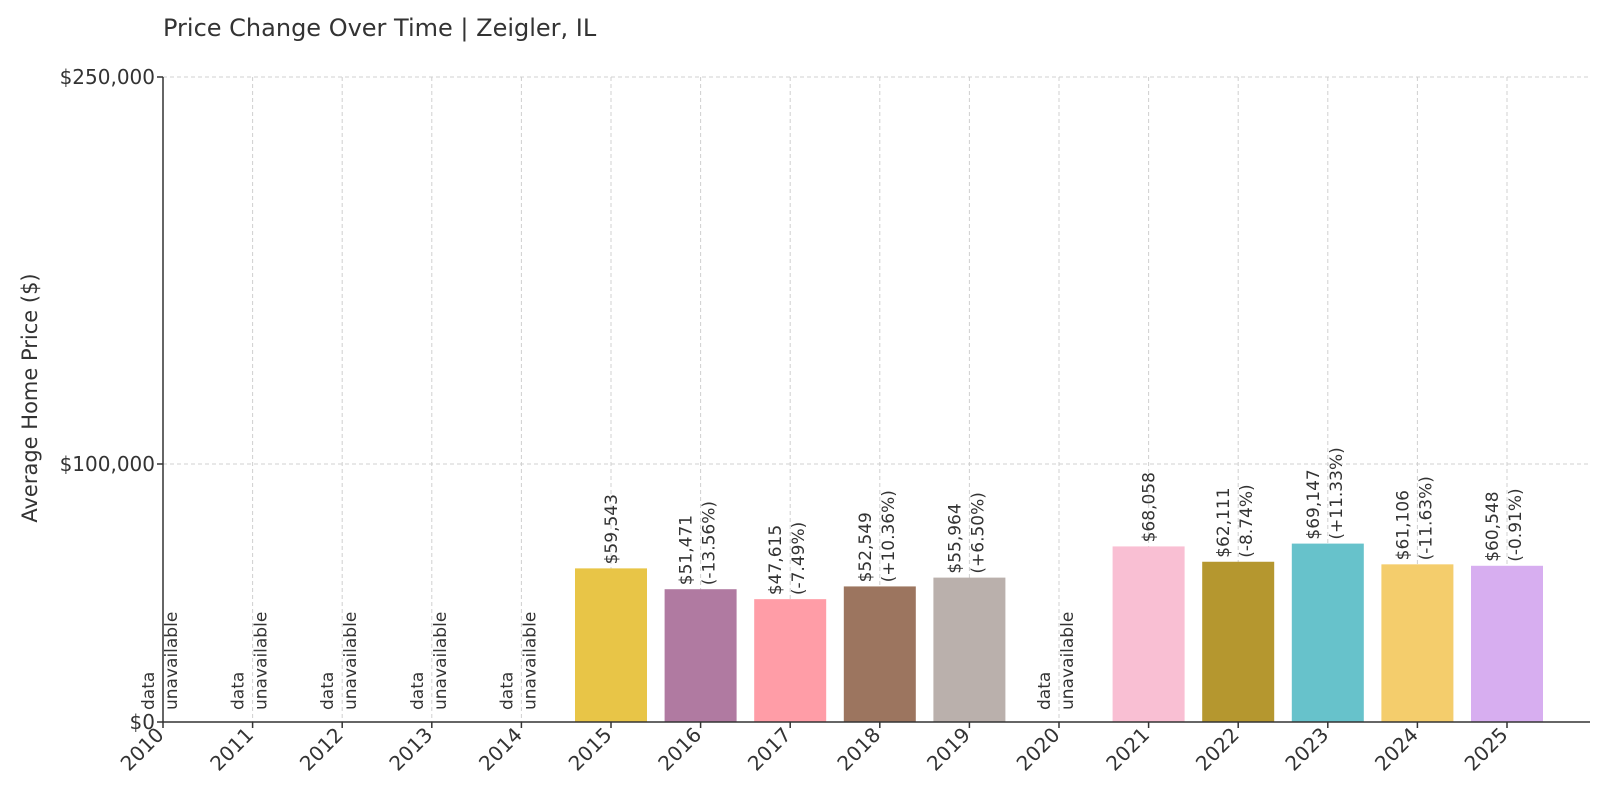 The height and width of the screenshot is (800, 1600). Describe the element at coordinates (1396, 749) in the screenshot. I see `x-tick-label: 2024` at that location.